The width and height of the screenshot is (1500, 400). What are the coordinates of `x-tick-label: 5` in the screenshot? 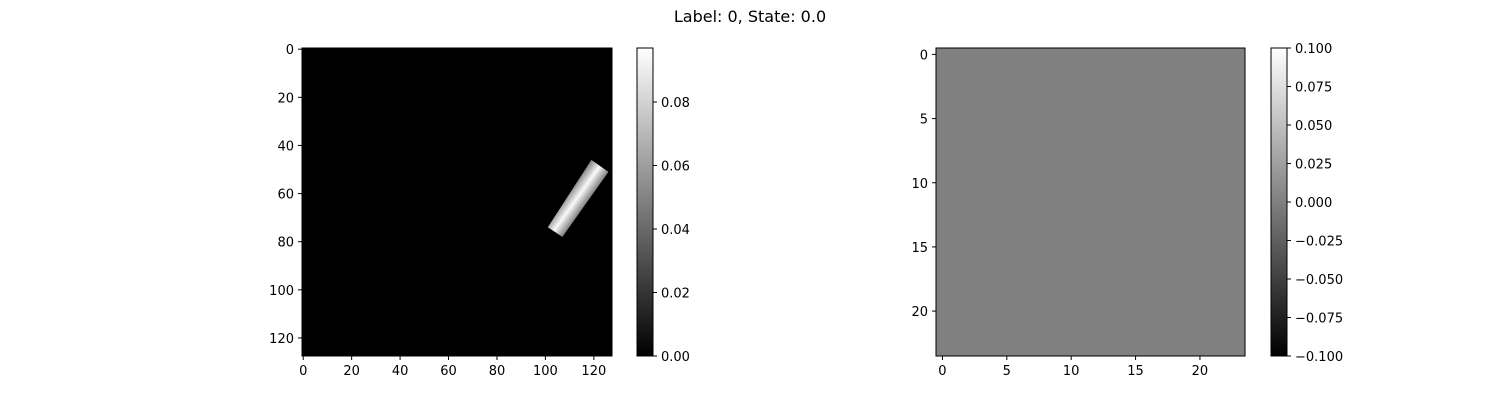 It's located at (1007, 371).